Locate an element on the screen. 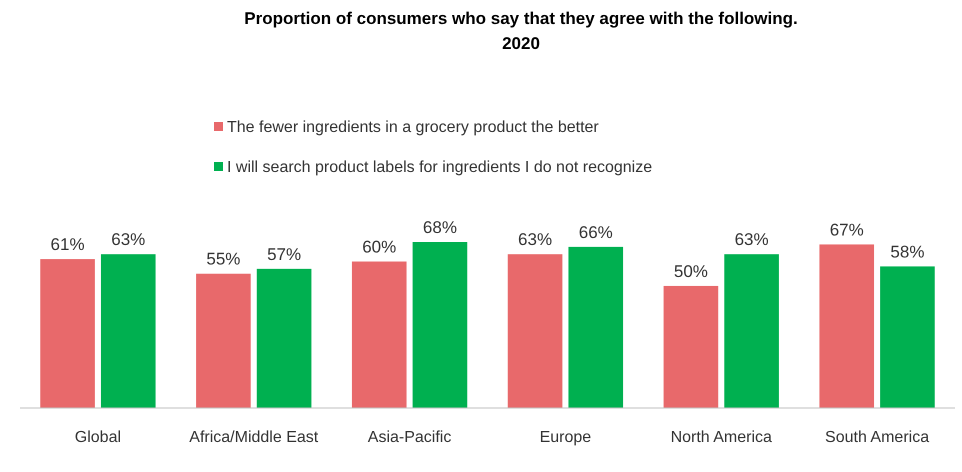 Image resolution: width=962 pixels, height=472 pixels. x-tick-label: Africa/Middle East is located at coordinates (254, 437).